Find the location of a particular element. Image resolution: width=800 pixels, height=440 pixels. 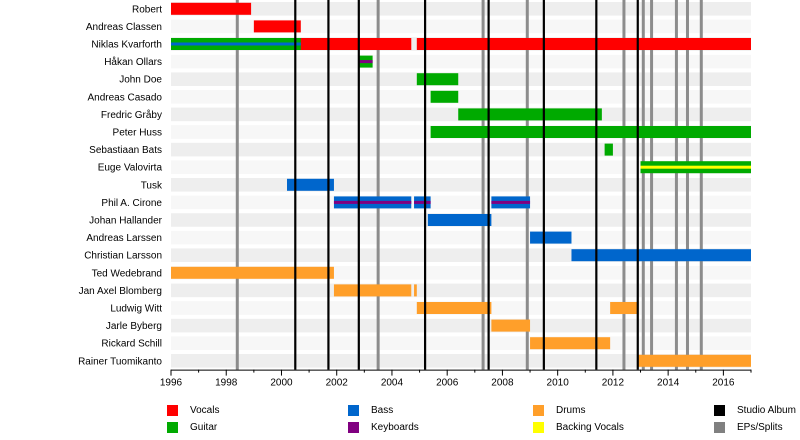

legend-item-backing-vocals: Backing Vocals is located at coordinates (578, 427).